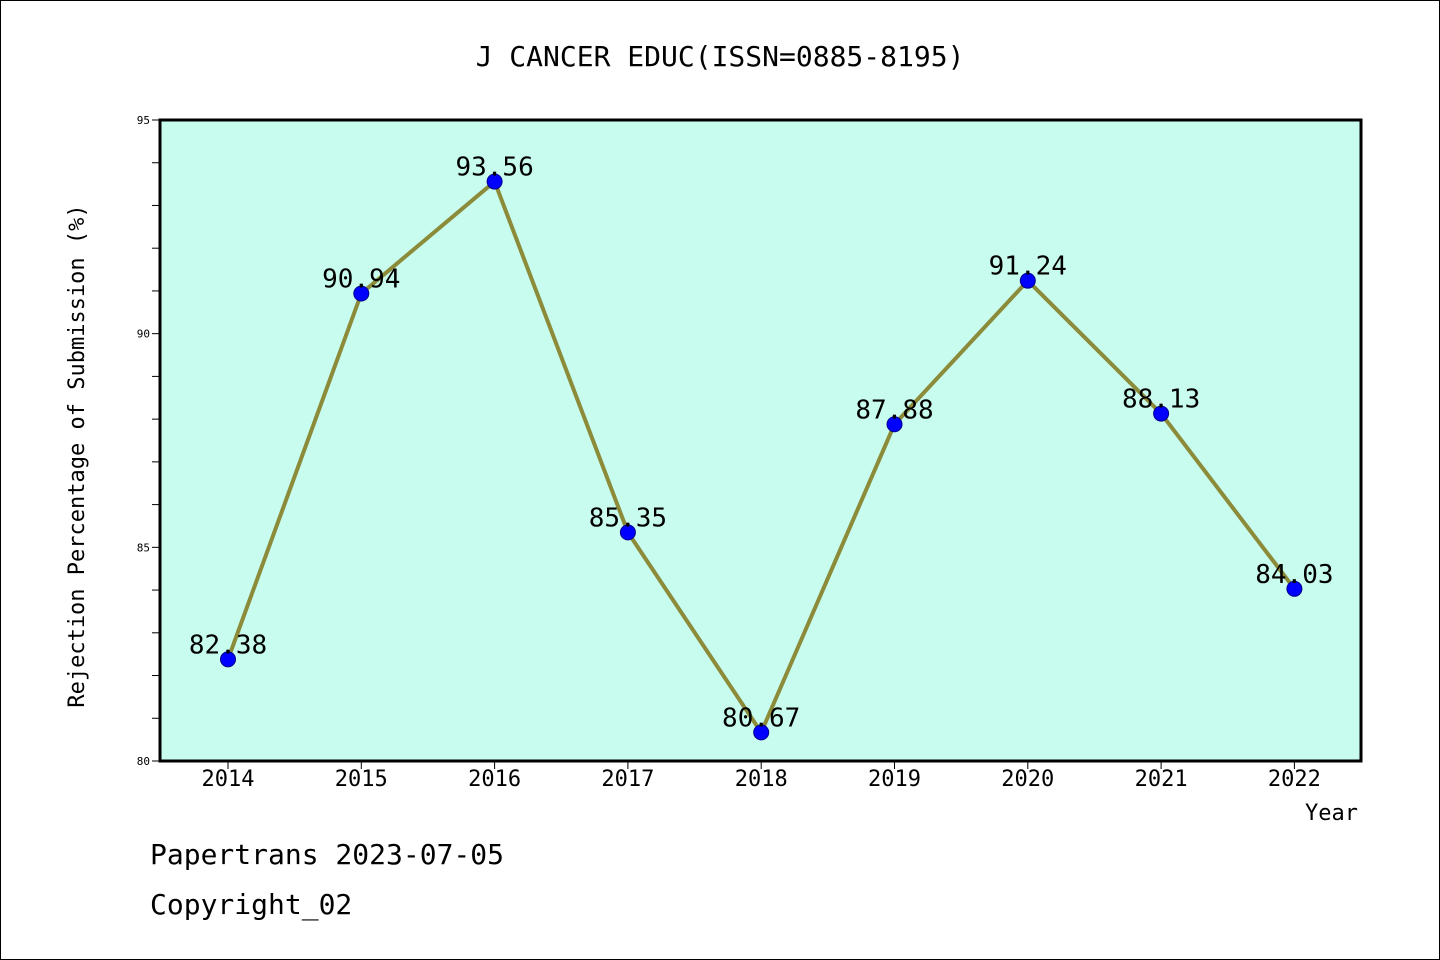 The width and height of the screenshot is (1440, 960). Describe the element at coordinates (143, 120) in the screenshot. I see `y-tick-label: 95` at that location.